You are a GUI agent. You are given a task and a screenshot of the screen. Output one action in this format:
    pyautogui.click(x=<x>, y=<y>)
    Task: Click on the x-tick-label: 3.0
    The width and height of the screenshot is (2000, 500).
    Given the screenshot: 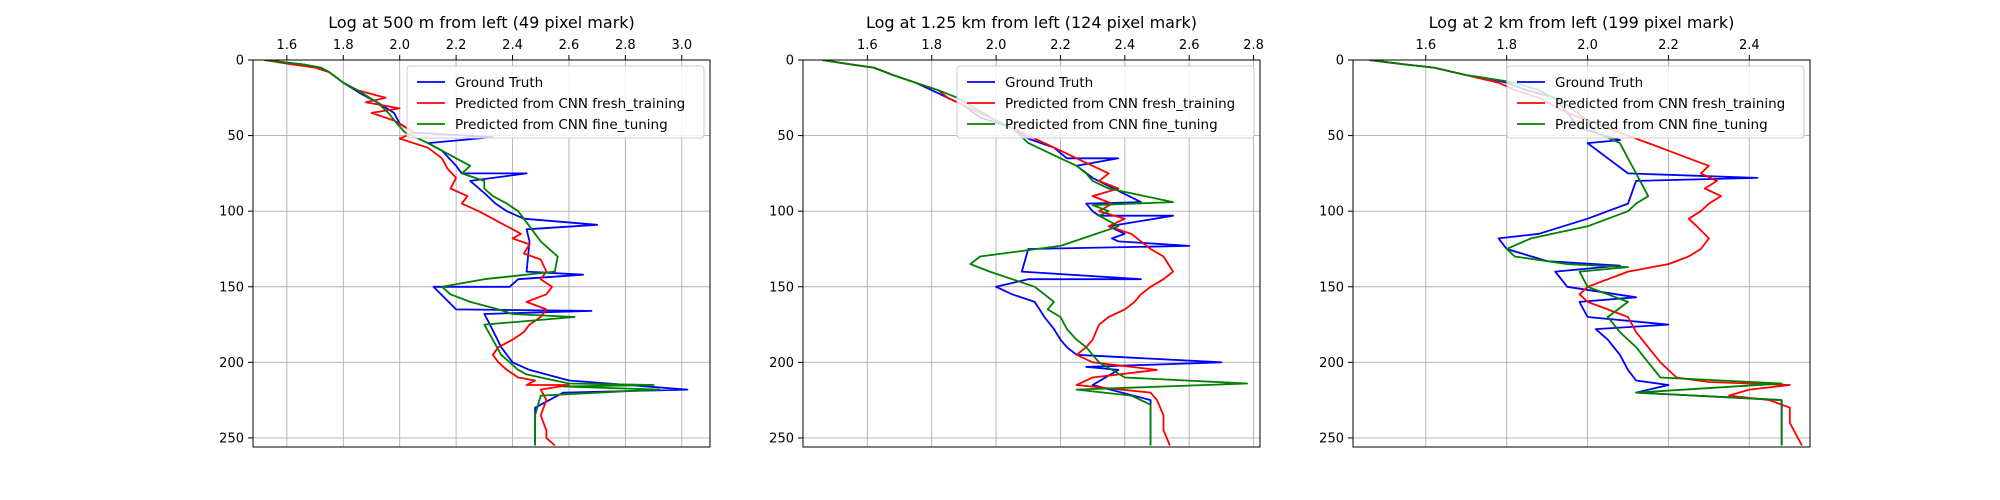 What is the action you would take?
    pyautogui.click(x=681, y=45)
    